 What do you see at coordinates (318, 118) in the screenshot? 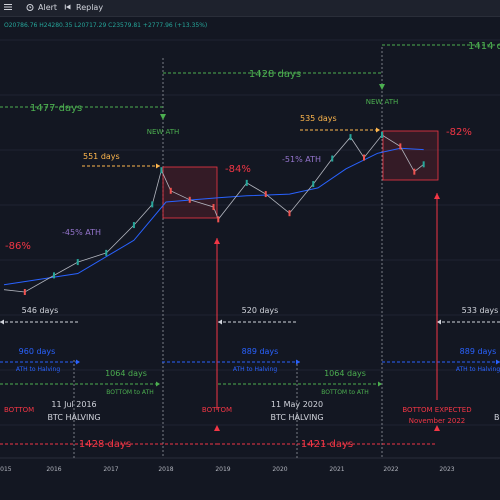
I see `run-span-label: 535 days` at bounding box center [318, 118].